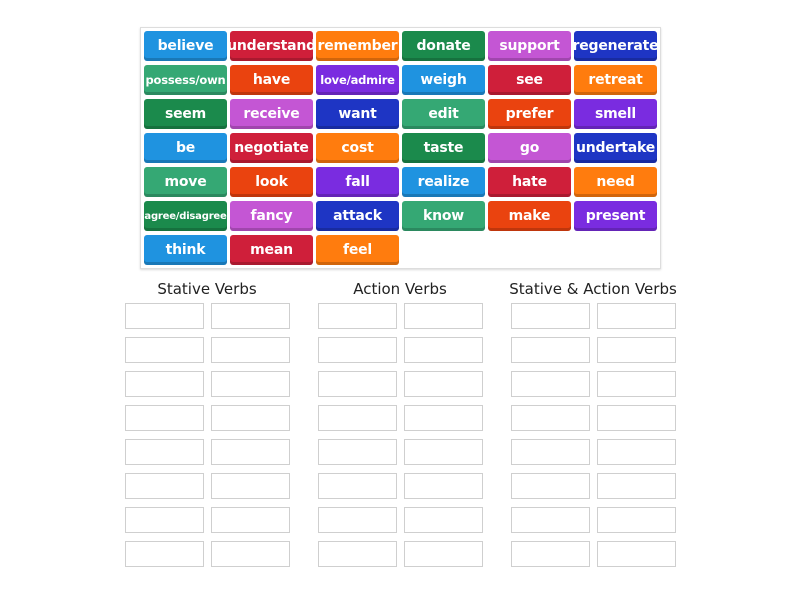 Image resolution: width=800 pixels, height=600 pixels. Describe the element at coordinates (443, 80) in the screenshot. I see `word-tile: weigh` at that location.